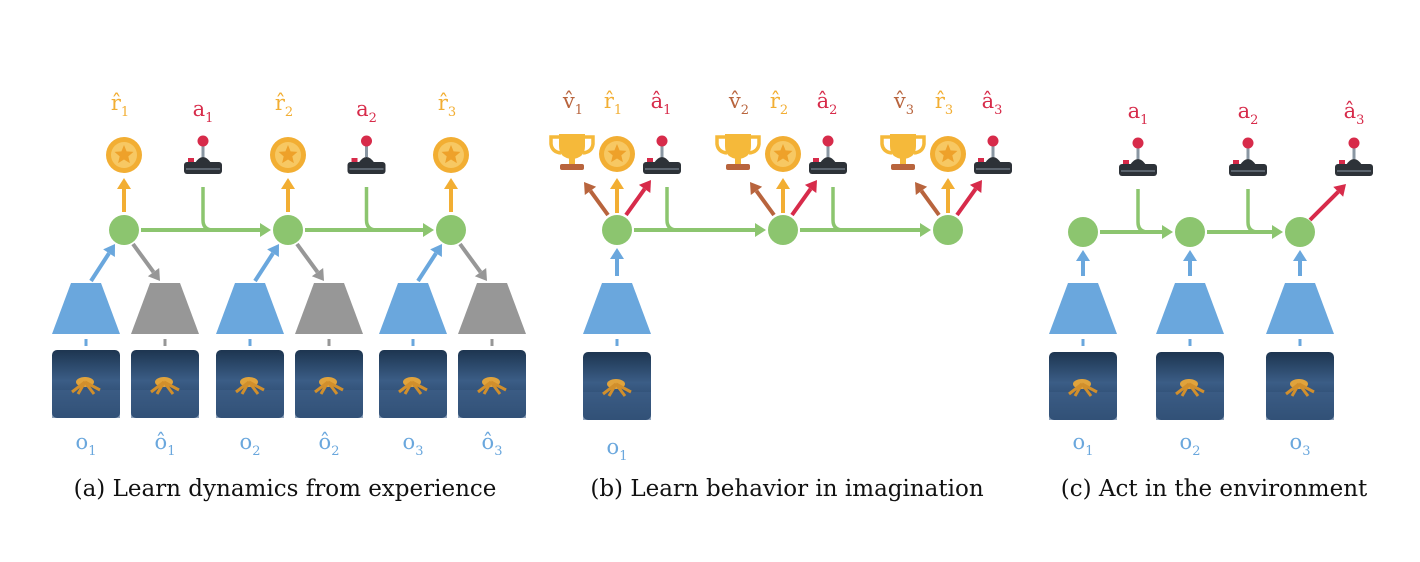 The image size is (1420, 562). I want to click on trophy-base, so click(903, 167).